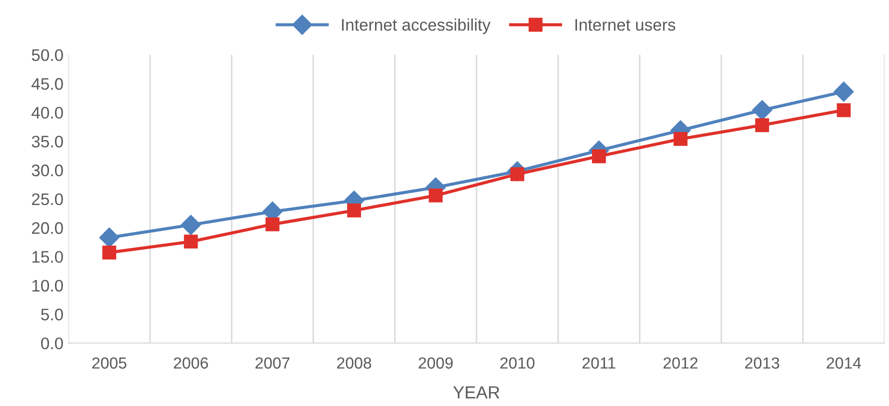 Image resolution: width=889 pixels, height=406 pixels. Describe the element at coordinates (47, 228) in the screenshot. I see `y-tick-label: 20.0` at that location.